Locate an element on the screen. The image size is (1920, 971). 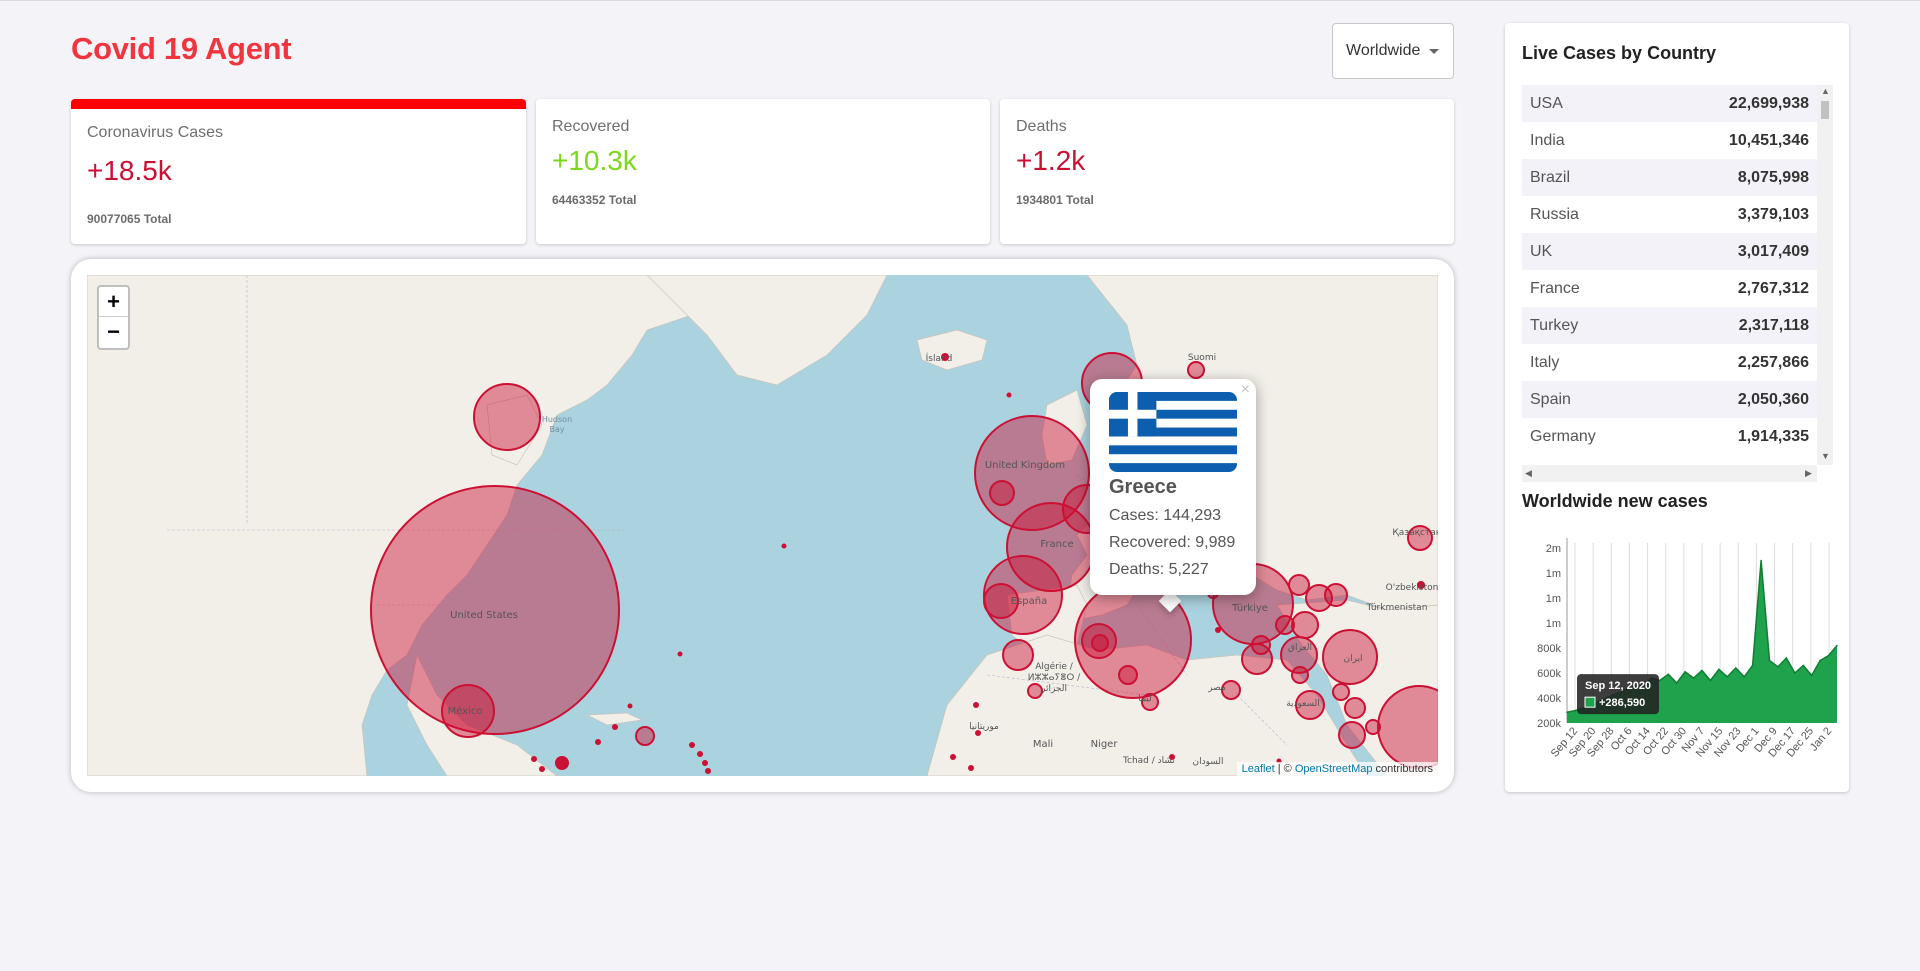
svg-text: O'zbekiston is located at coordinates (1412, 588).